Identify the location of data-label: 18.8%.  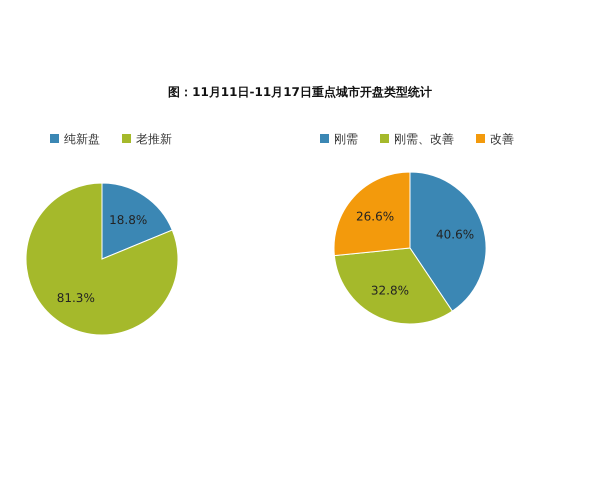
(128, 219).